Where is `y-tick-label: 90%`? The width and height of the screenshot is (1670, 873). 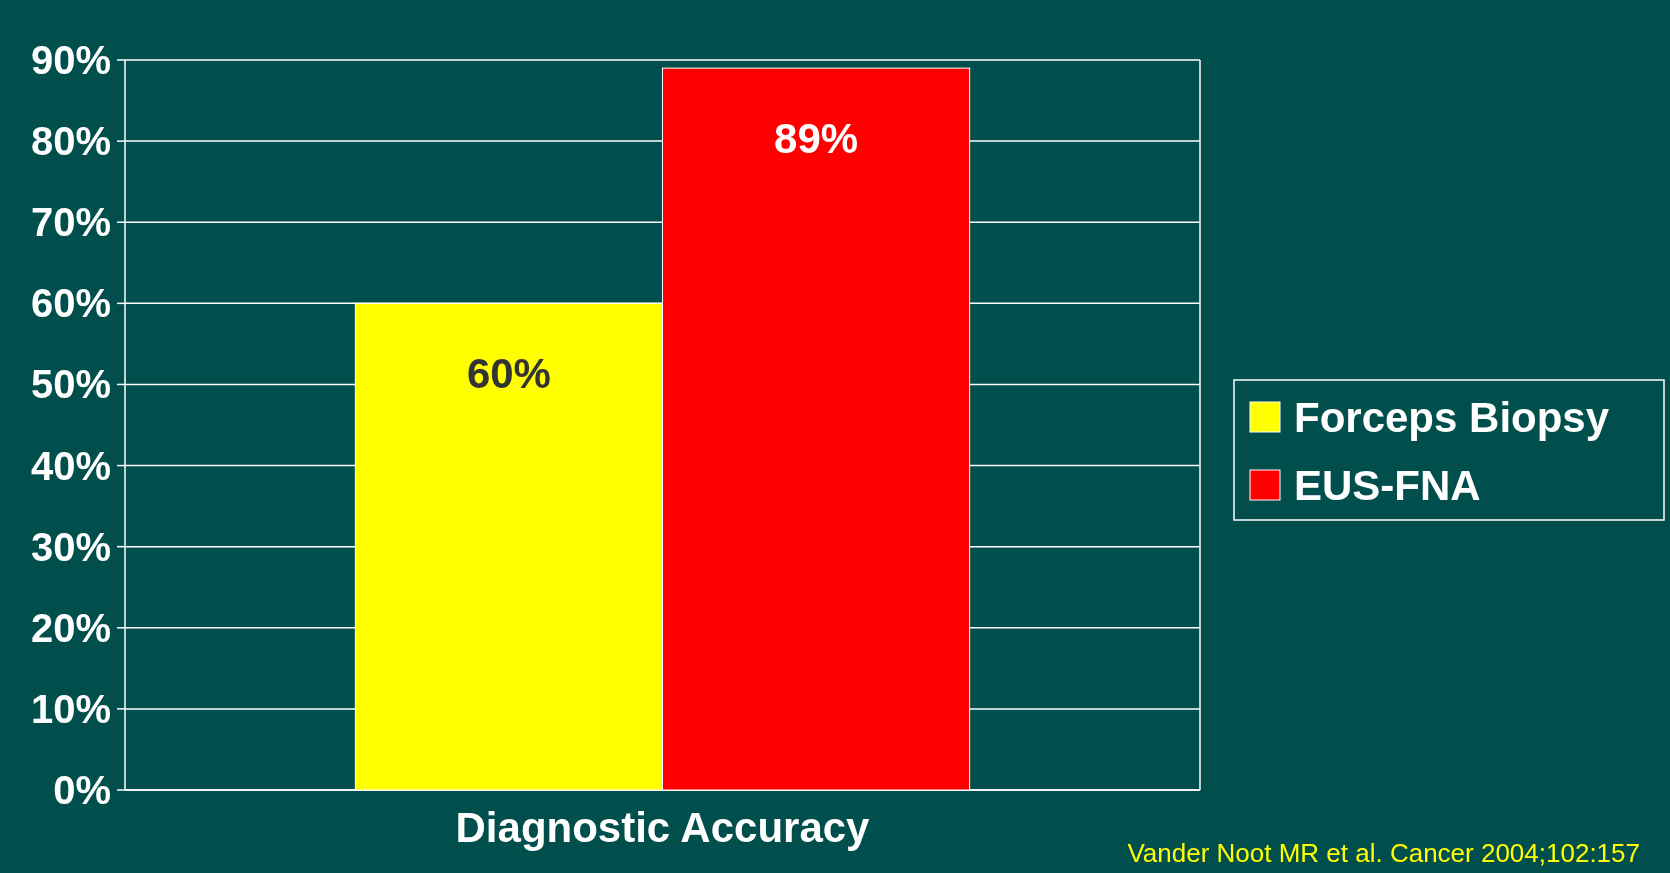 y-tick-label: 90% is located at coordinates (70, 60).